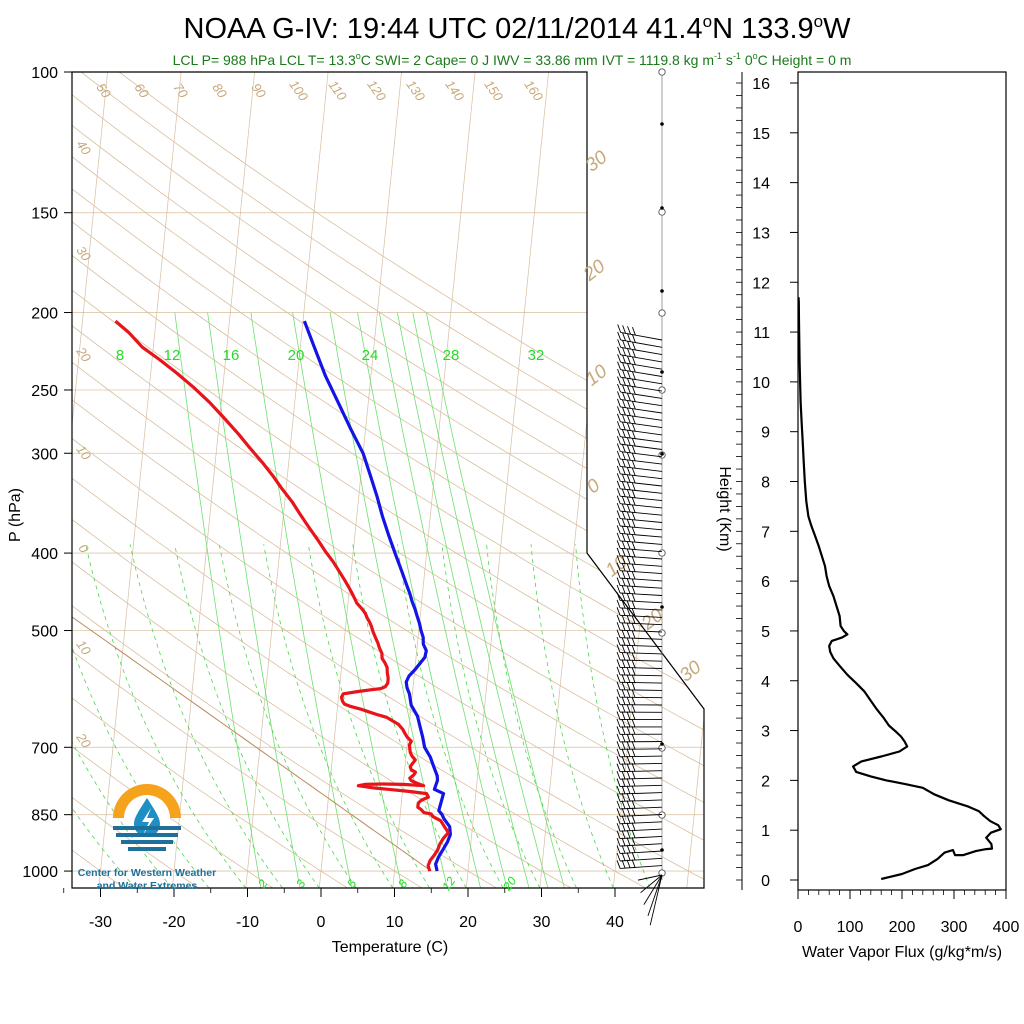  What do you see at coordinates (615, 922) in the screenshot?
I see `x-tick-label: 40` at bounding box center [615, 922].